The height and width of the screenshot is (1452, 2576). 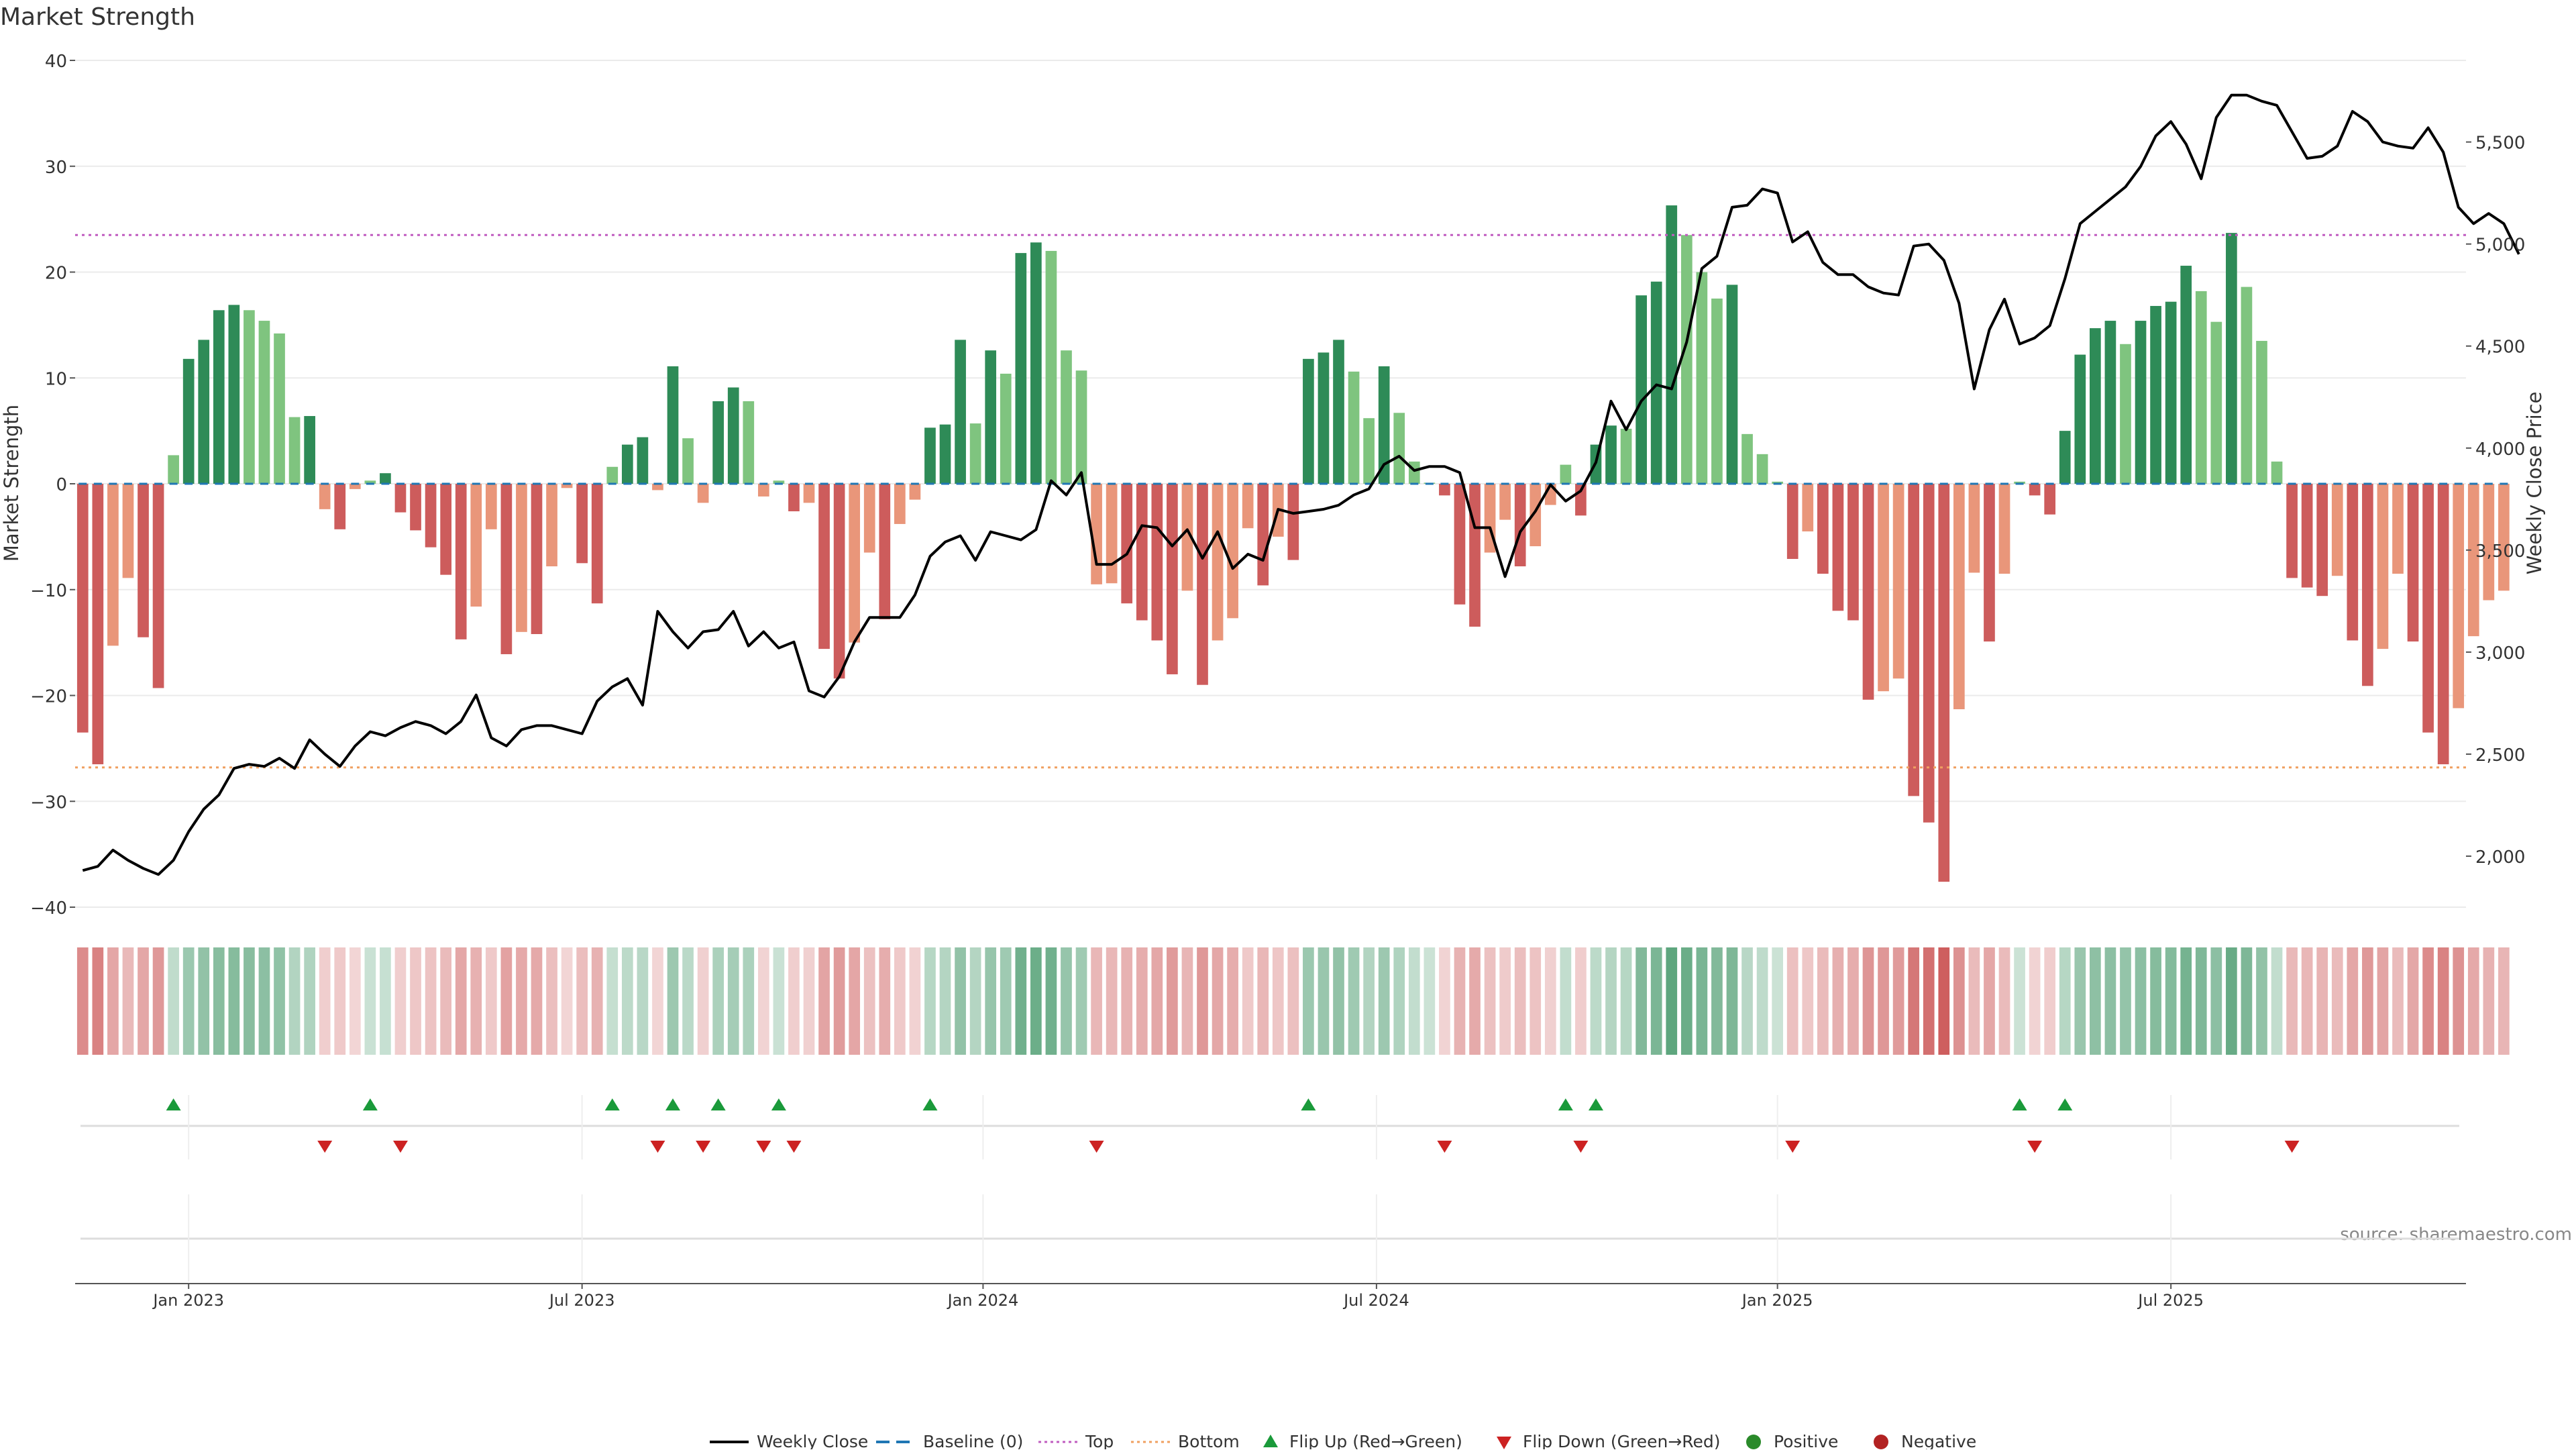 I want to click on y2-tick-label: 5,000, so click(x=2500, y=246).